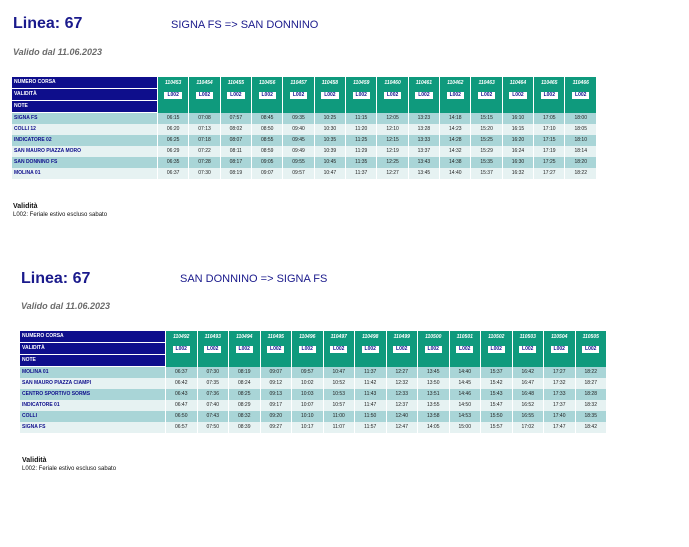  Describe the element at coordinates (173, 118) in the screenshot. I see `departure-time: 06:15` at that location.